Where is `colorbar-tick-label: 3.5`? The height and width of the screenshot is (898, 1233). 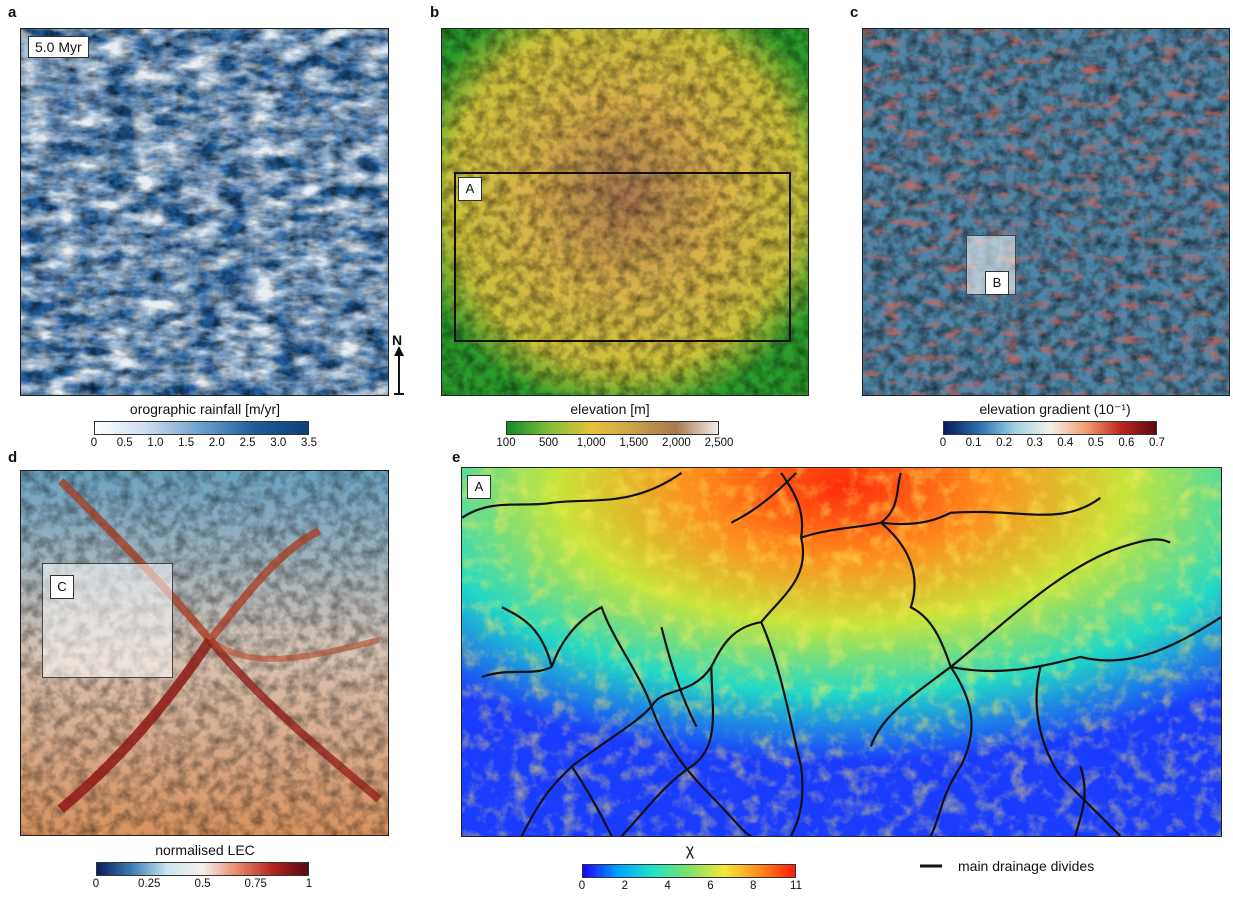
colorbar-tick-label: 3.5 is located at coordinates (309, 443).